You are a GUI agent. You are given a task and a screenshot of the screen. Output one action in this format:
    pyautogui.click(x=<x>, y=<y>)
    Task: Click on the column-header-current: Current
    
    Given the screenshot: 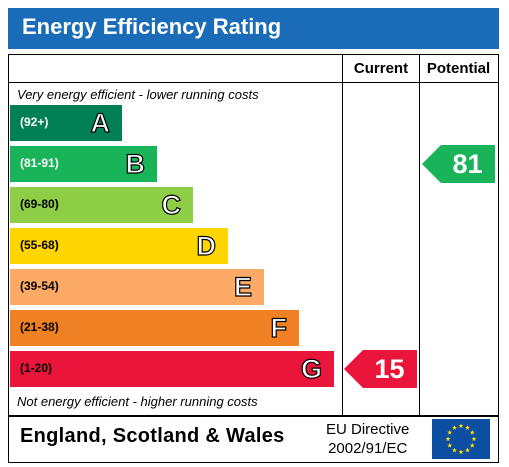 What is the action you would take?
    pyautogui.click(x=381, y=68)
    